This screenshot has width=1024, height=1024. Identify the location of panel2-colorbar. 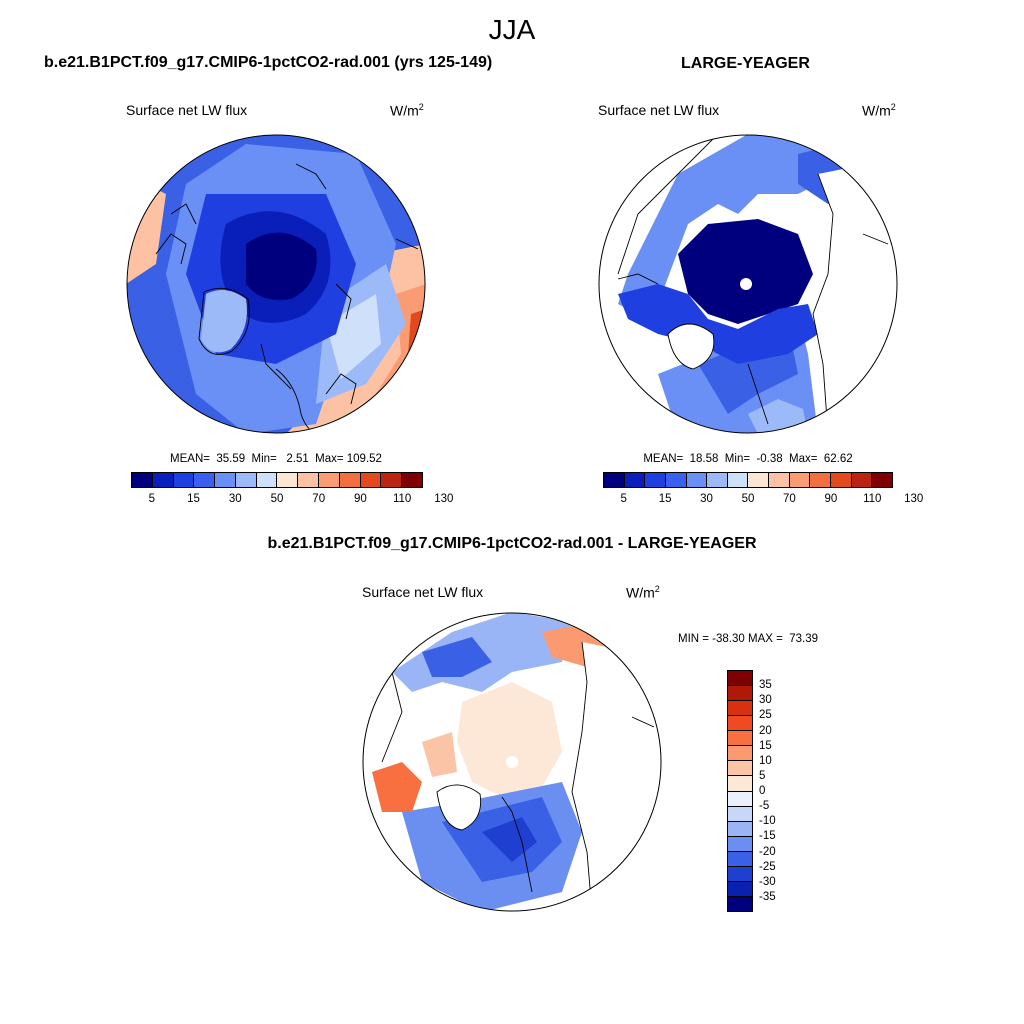
(748, 480).